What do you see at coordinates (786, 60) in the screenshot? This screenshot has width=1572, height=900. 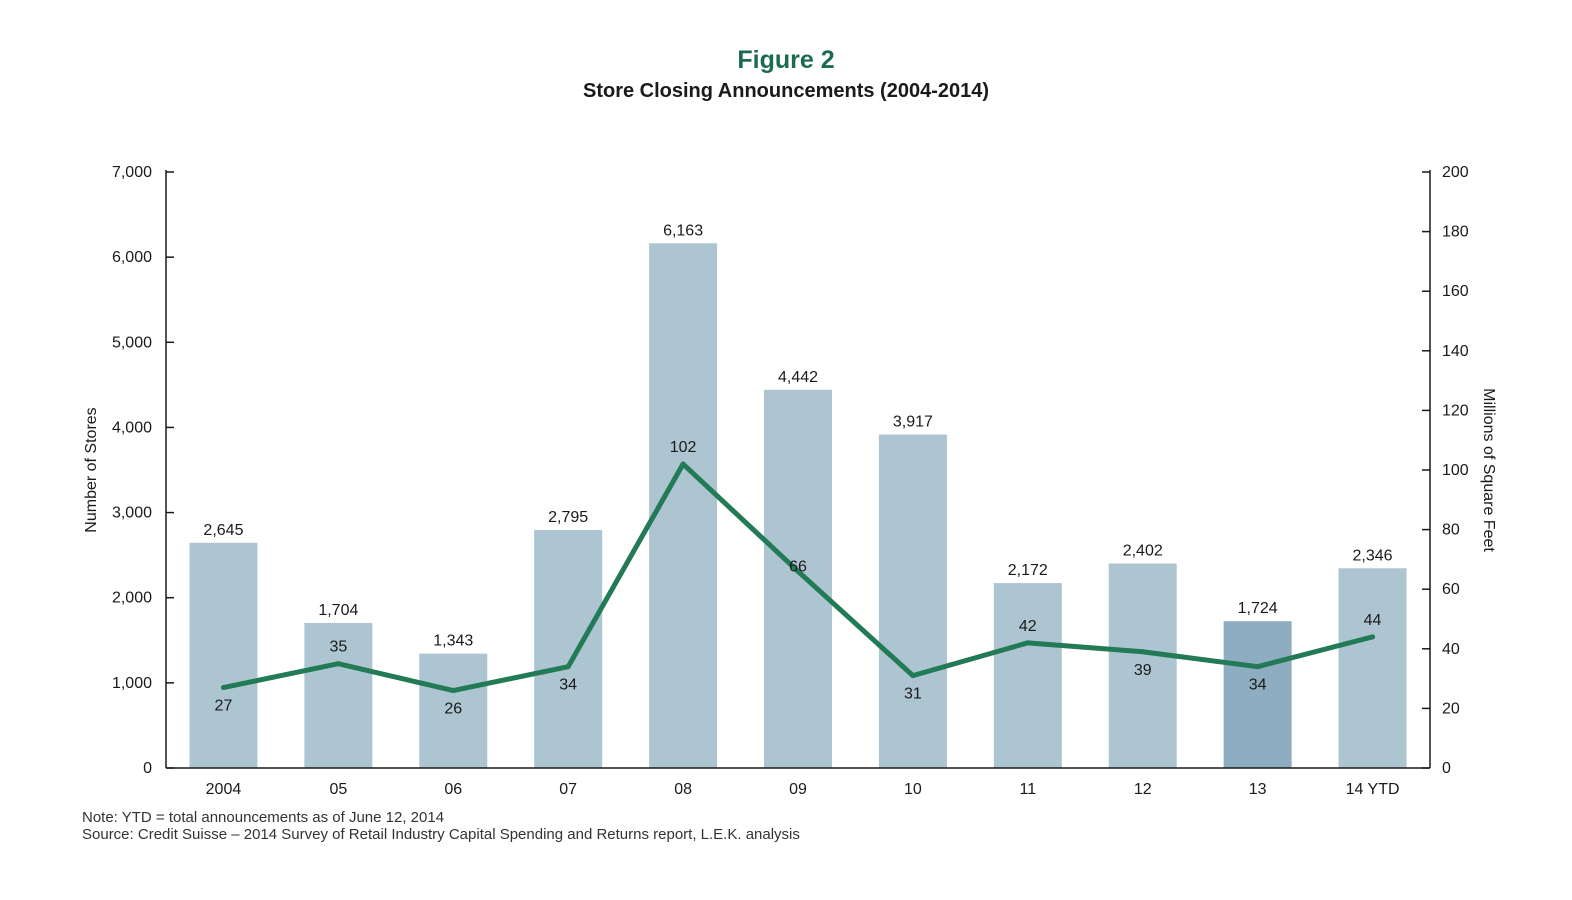 I see `figure-label: Figure 2` at bounding box center [786, 60].